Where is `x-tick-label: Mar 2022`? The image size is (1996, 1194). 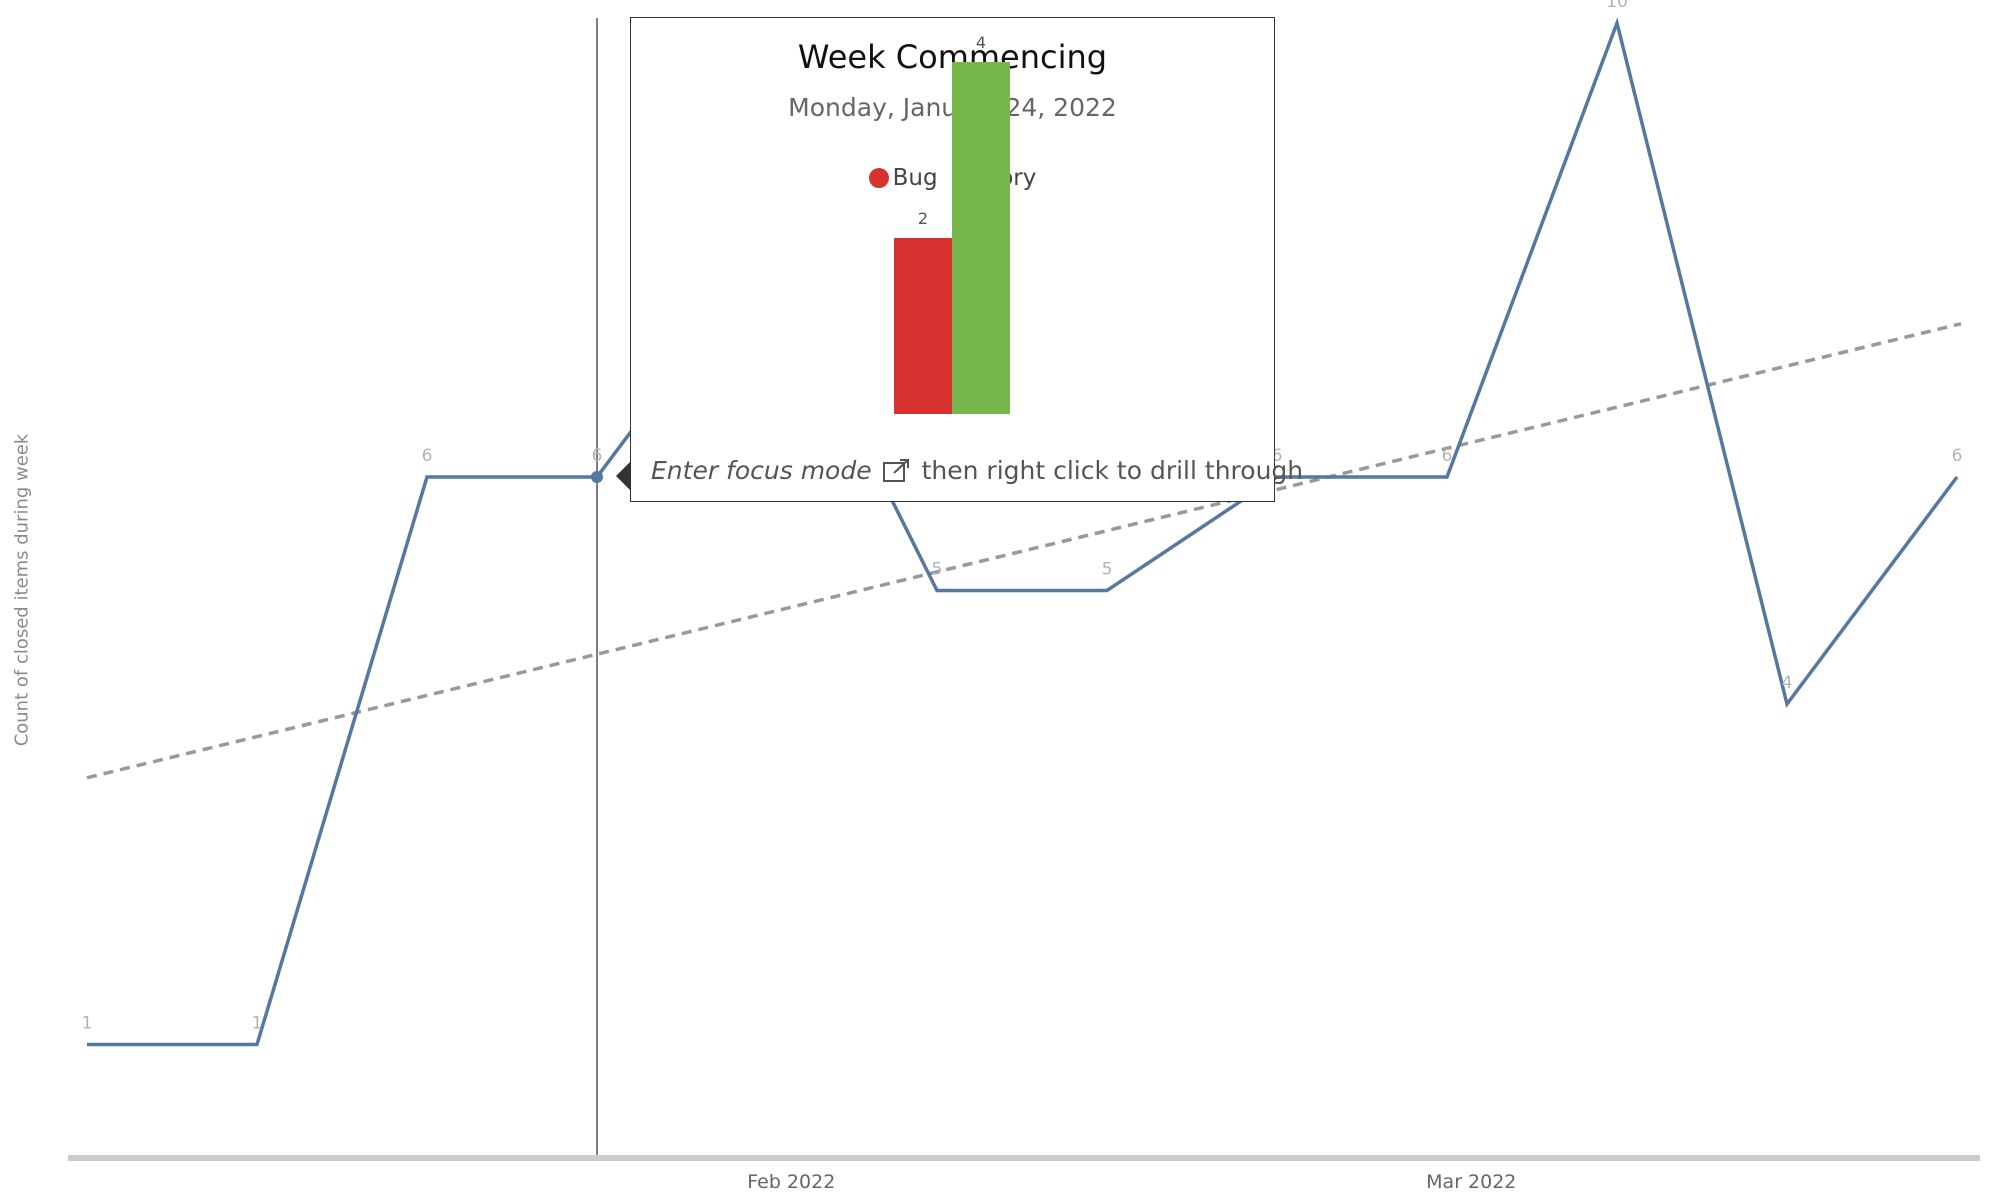 x-tick-label: Mar 2022 is located at coordinates (1471, 1182).